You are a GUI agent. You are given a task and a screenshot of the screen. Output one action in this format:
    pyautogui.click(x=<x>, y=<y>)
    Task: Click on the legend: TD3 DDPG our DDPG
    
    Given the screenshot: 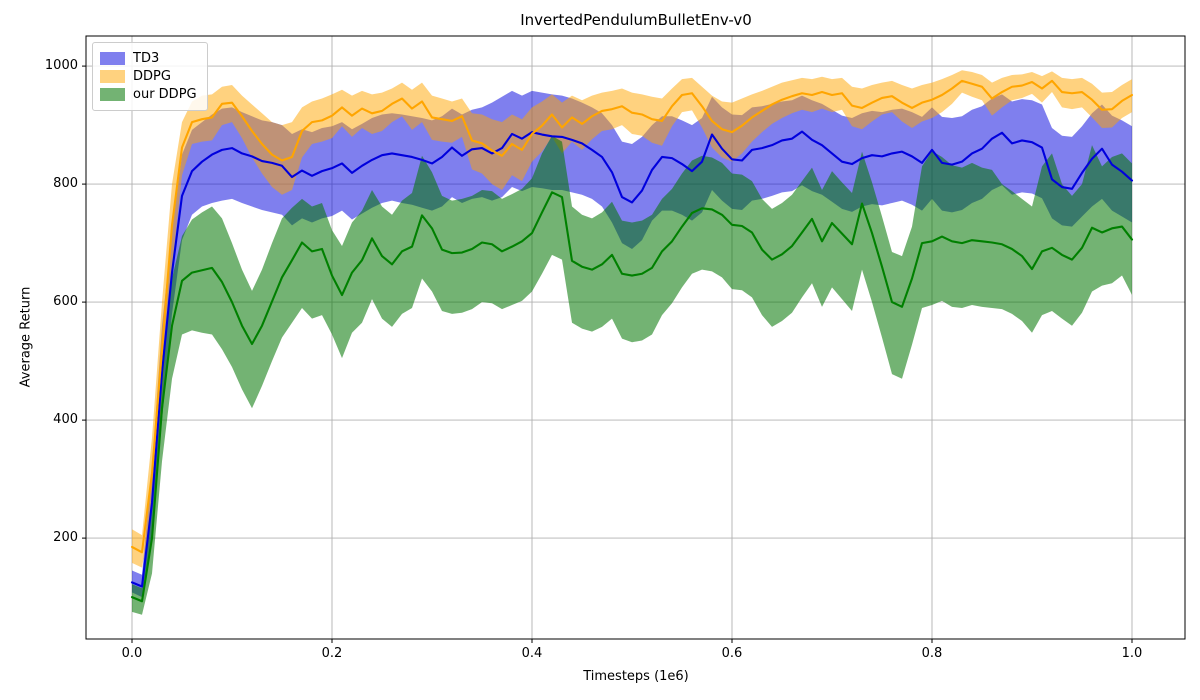 What is the action you would take?
    pyautogui.click(x=150, y=76)
    